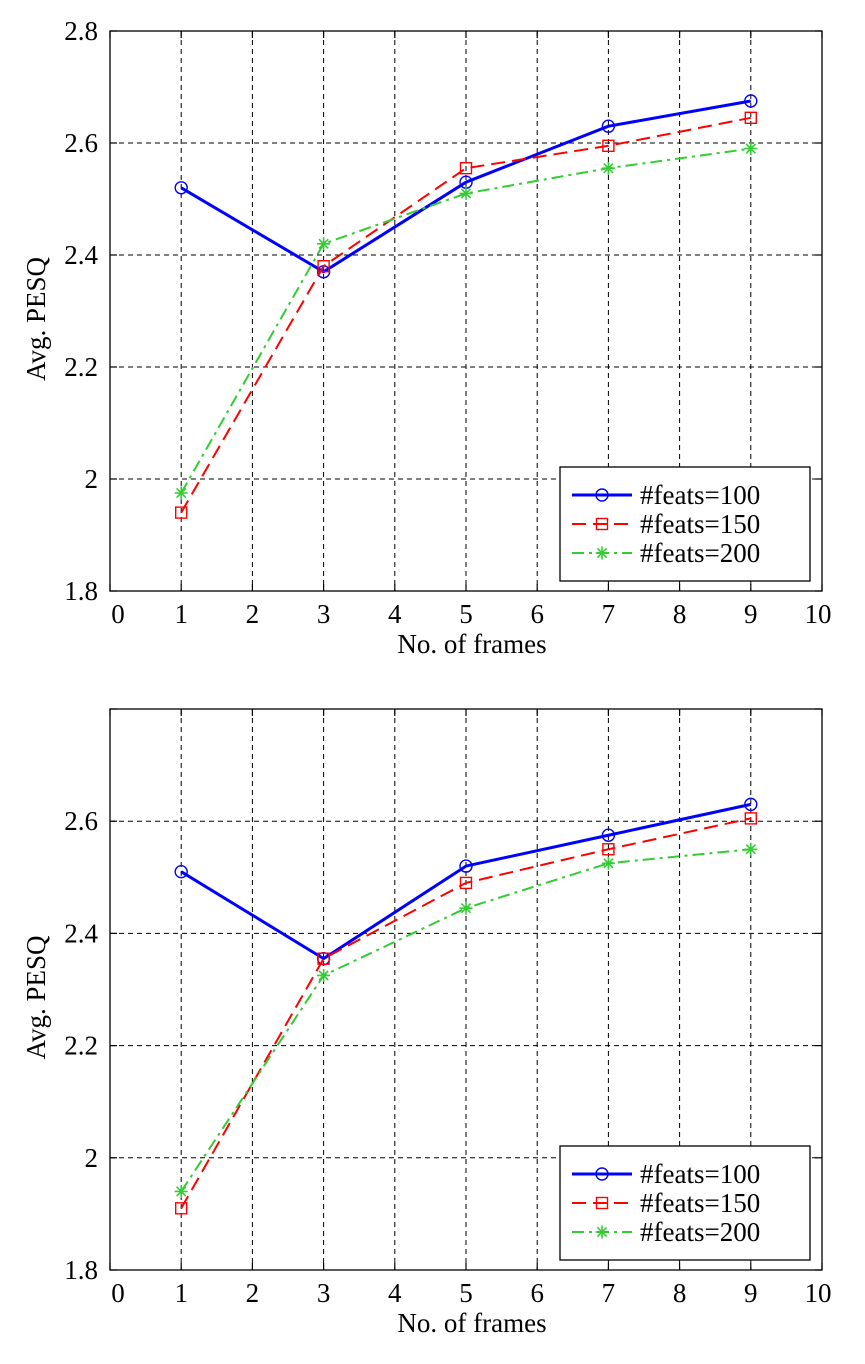  Describe the element at coordinates (81, 31) in the screenshot. I see `y-tick-label: 2.8` at that location.